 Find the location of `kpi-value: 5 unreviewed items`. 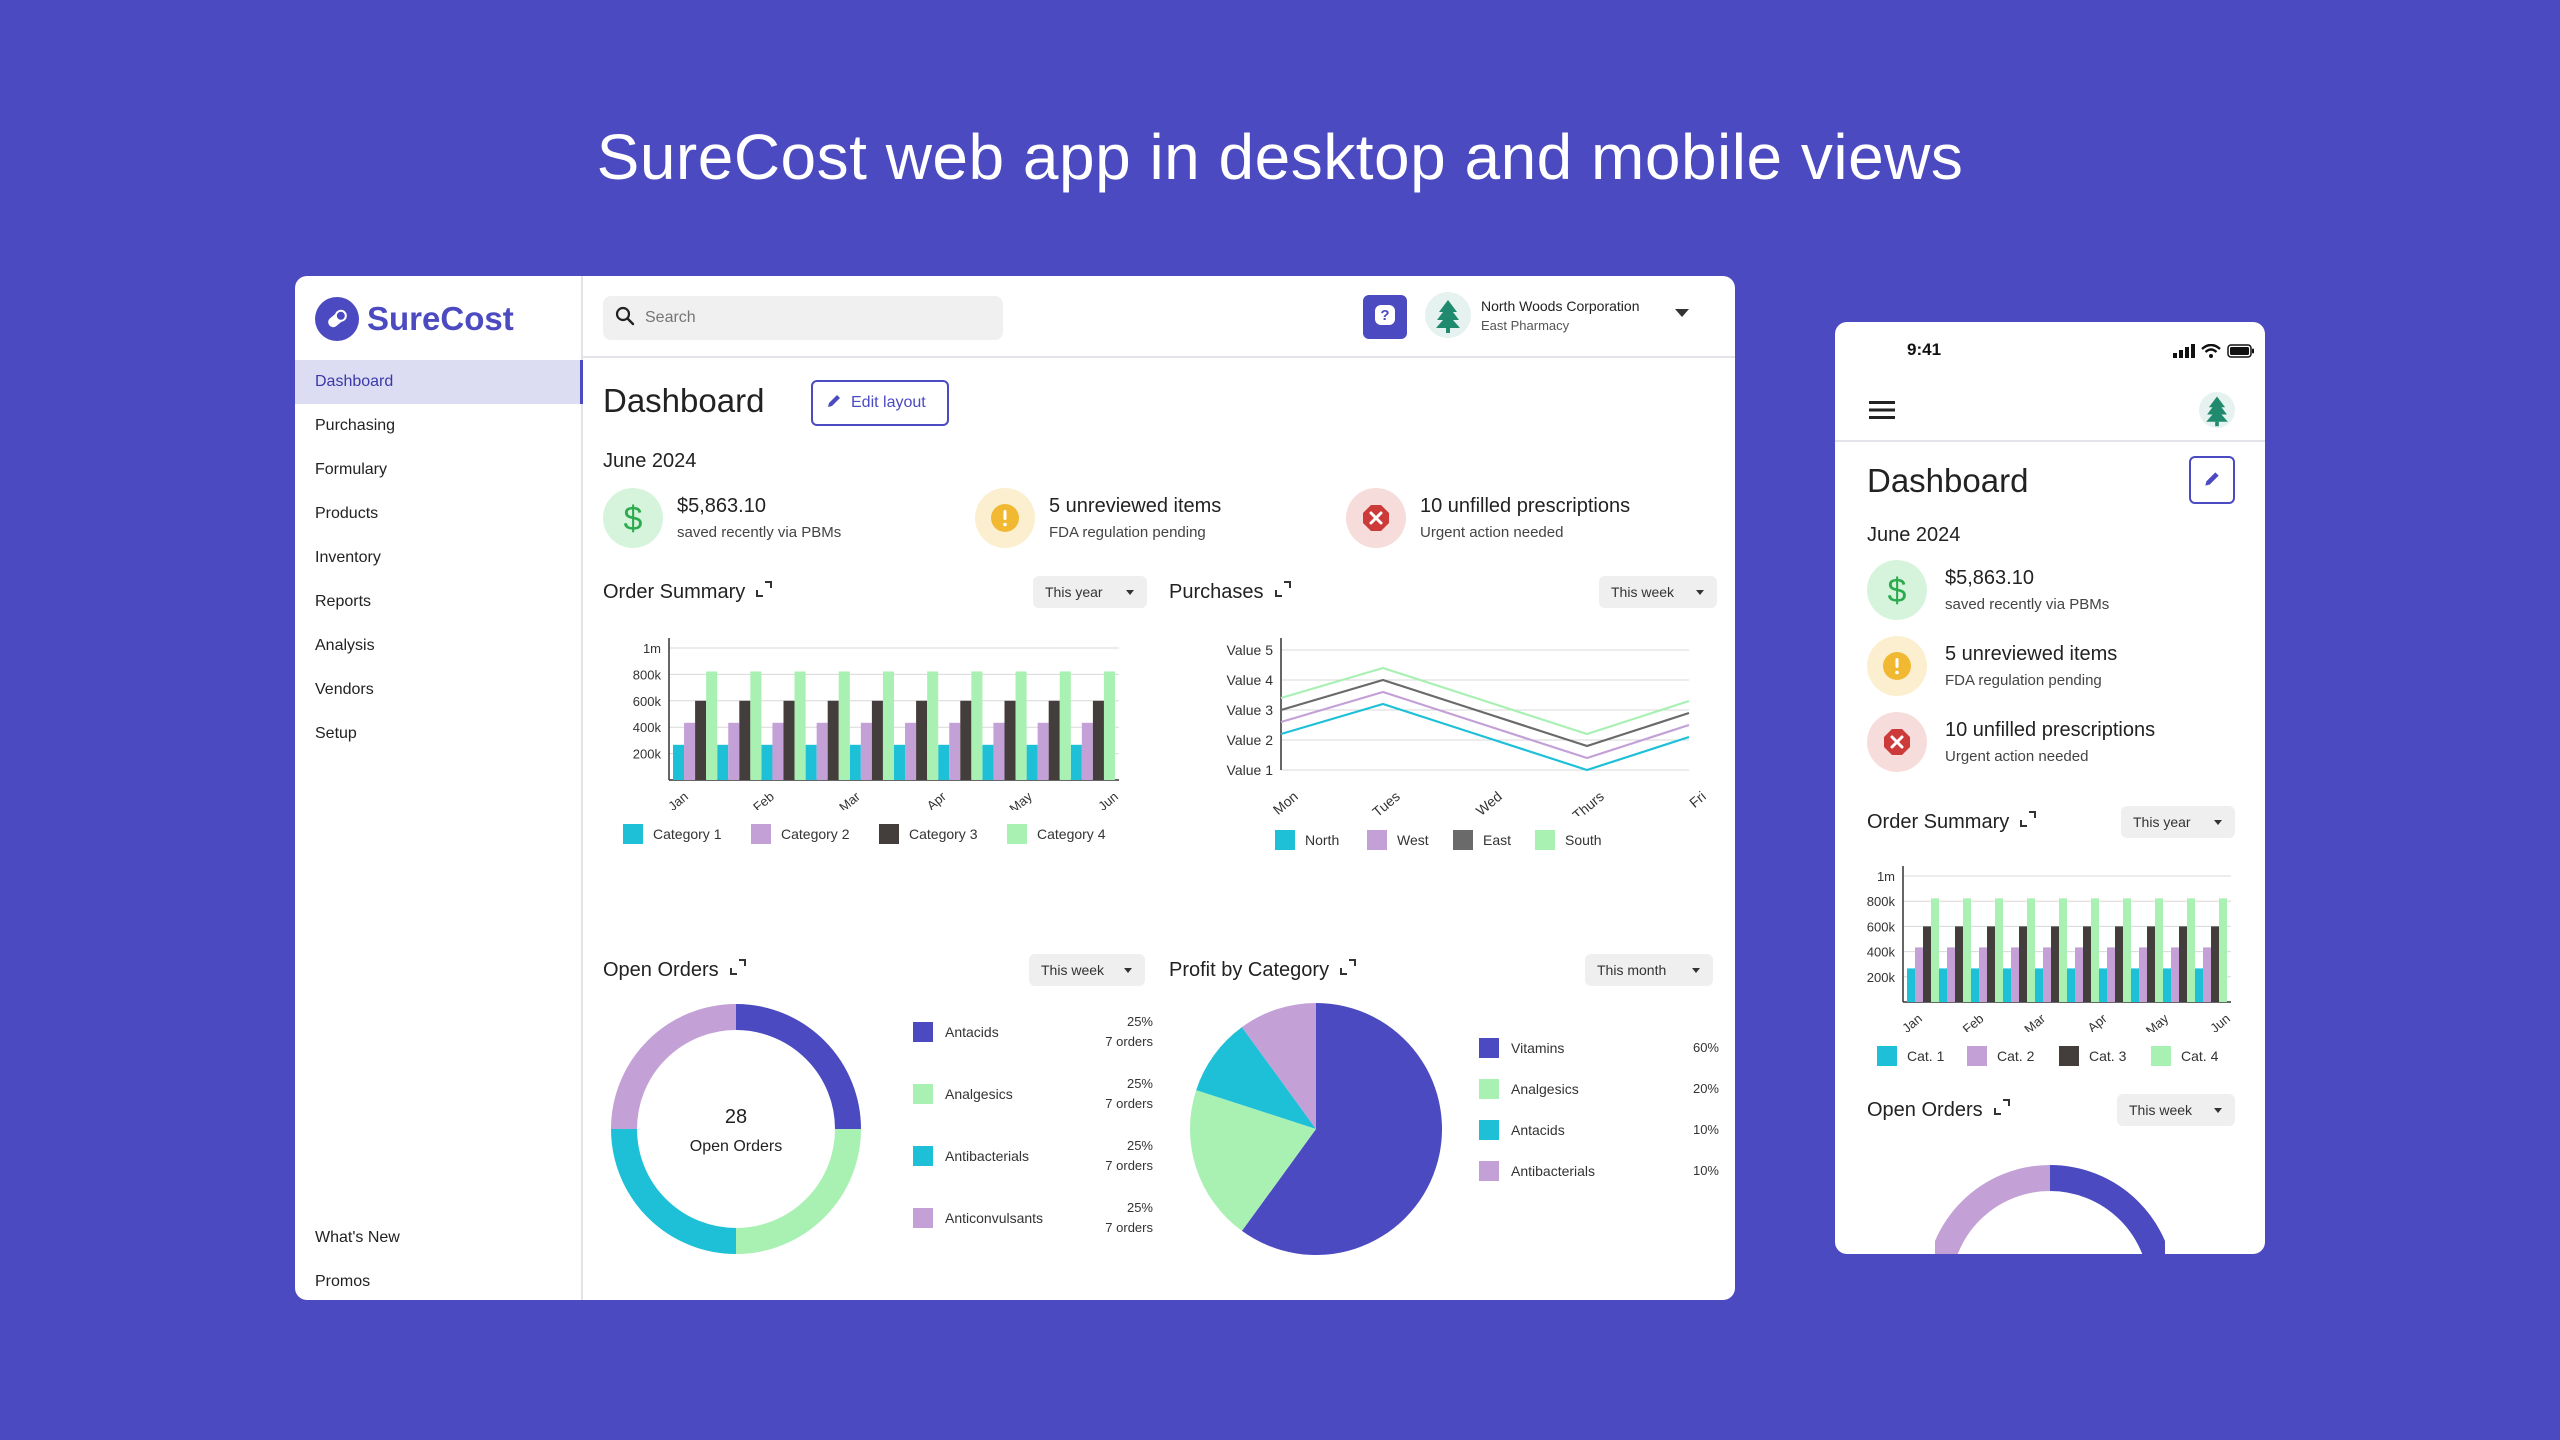

kpi-value: 5 unreviewed items is located at coordinates (1135, 506).